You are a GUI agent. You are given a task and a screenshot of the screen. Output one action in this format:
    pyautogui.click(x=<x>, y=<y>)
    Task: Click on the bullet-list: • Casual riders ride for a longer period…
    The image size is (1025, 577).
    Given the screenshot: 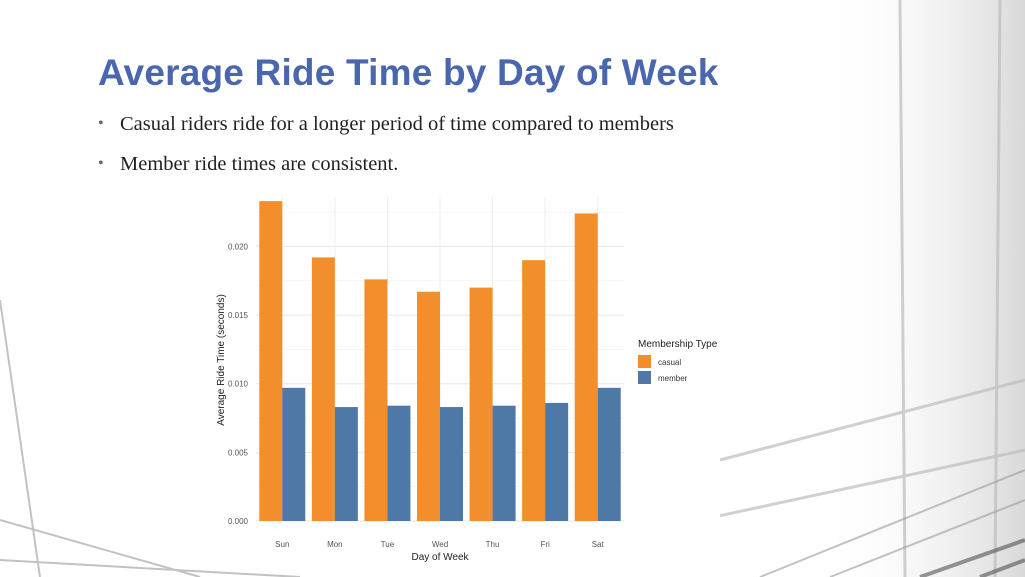 What is the action you would take?
    pyautogui.click(x=386, y=150)
    